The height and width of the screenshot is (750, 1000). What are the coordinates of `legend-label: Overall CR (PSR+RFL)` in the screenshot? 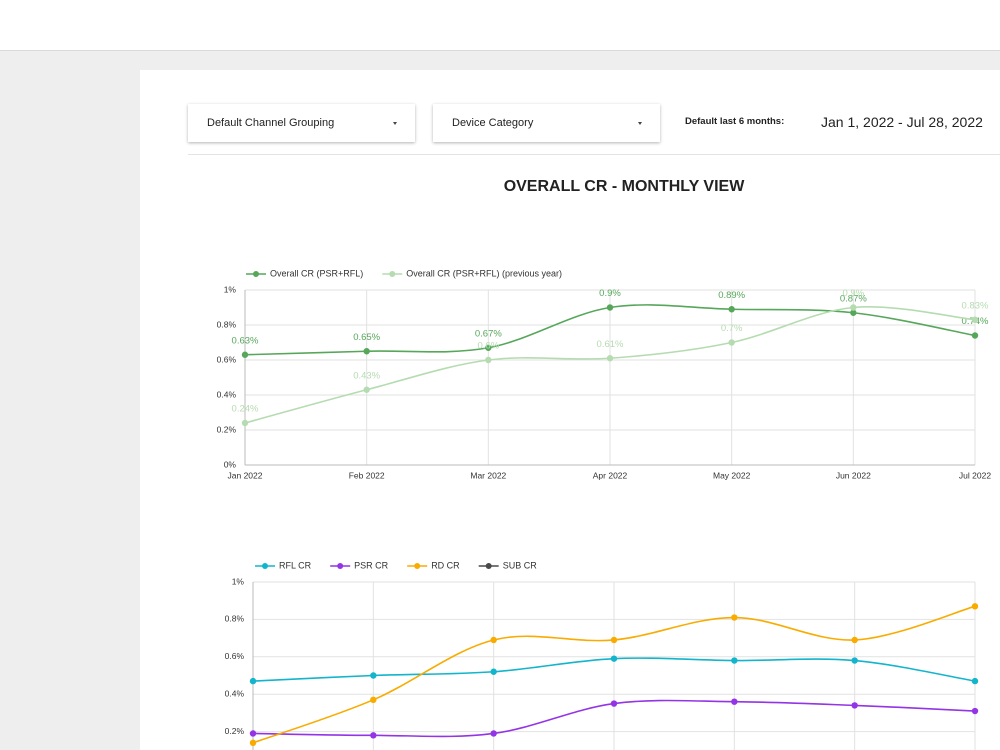 It's located at (316, 273).